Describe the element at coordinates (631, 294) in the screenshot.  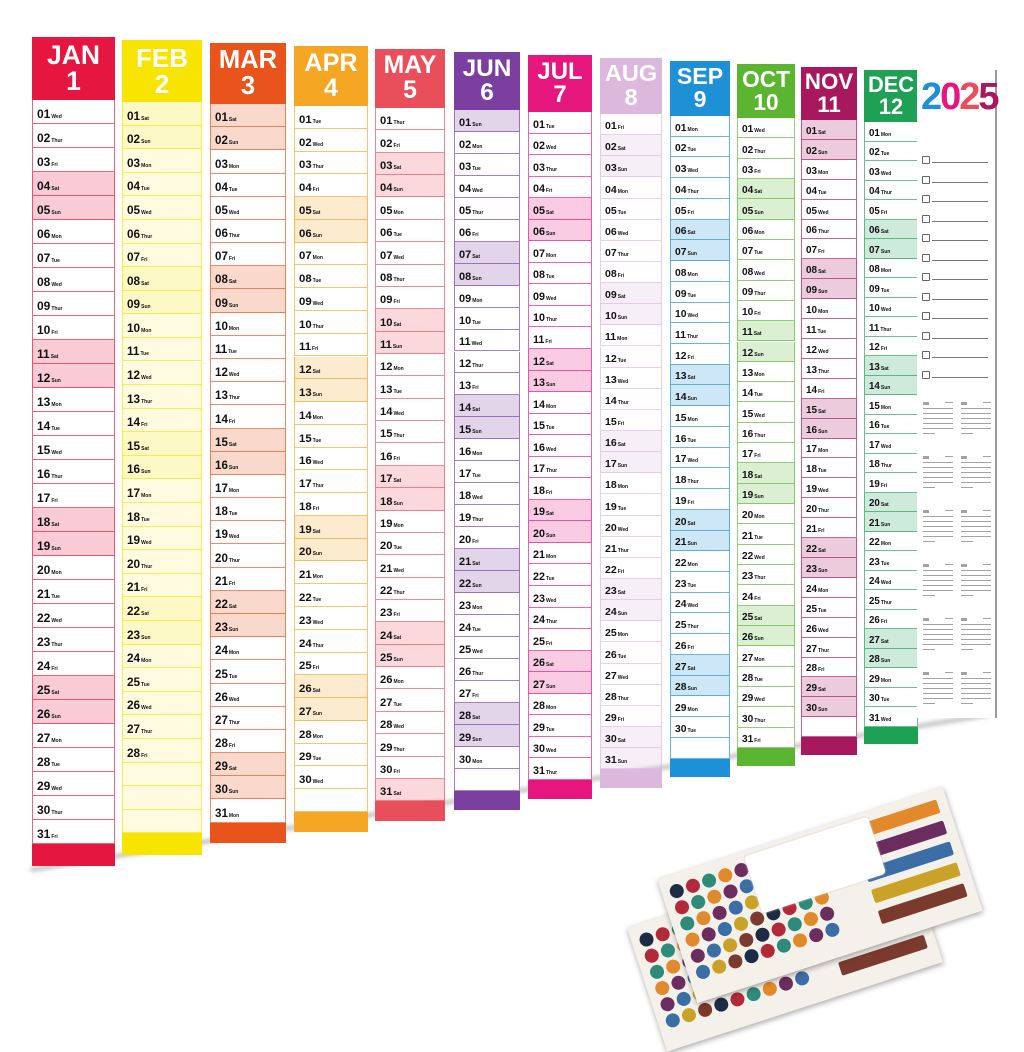
I see `day-row: 09Sat` at that location.